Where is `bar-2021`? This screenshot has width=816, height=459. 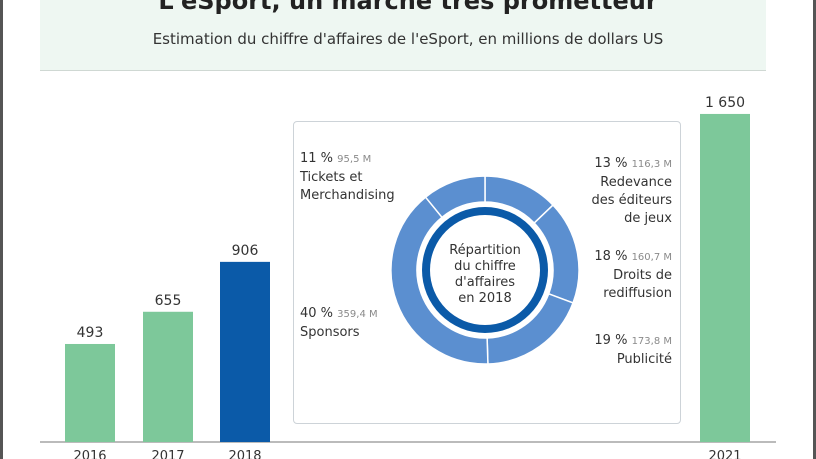
bar-2021 is located at coordinates (725, 278).